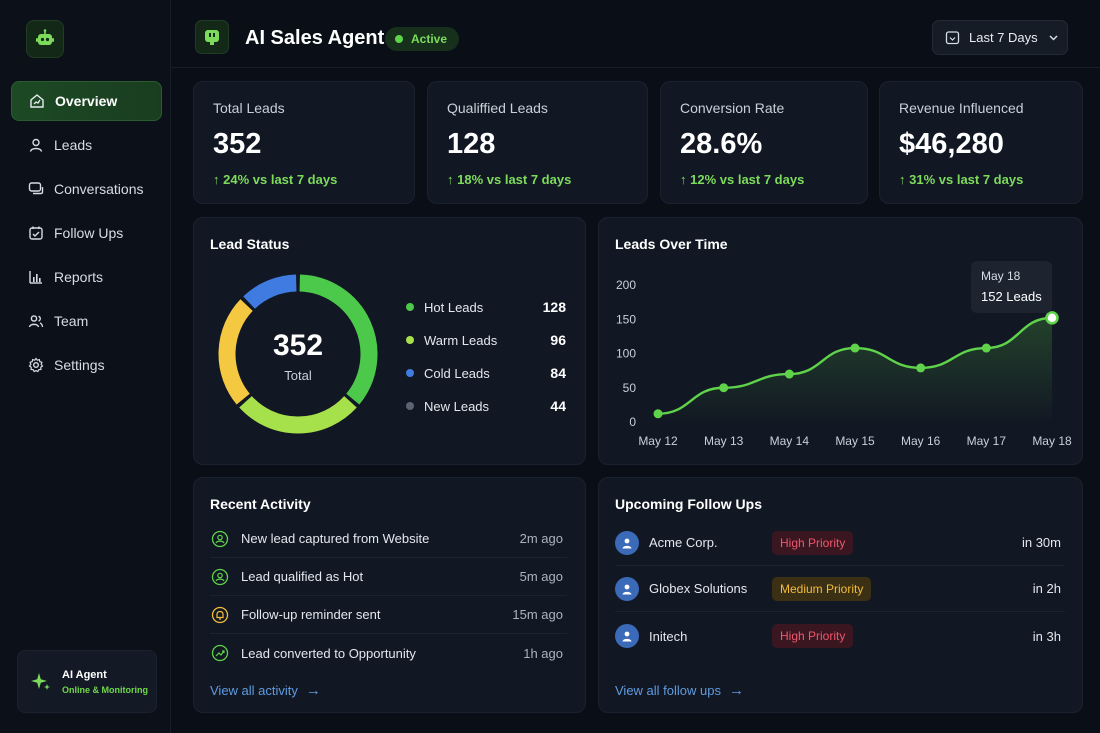  I want to click on follow-up-item: Acme Corp. High Priority in 30m, so click(840, 543).